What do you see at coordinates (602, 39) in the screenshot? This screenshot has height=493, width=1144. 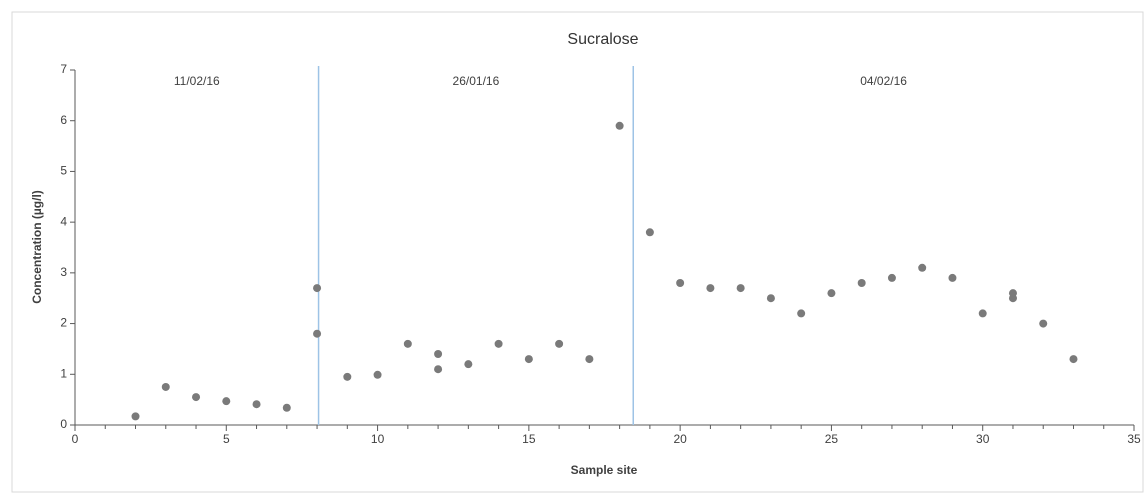 I see `chart-title: Sucralose` at bounding box center [602, 39].